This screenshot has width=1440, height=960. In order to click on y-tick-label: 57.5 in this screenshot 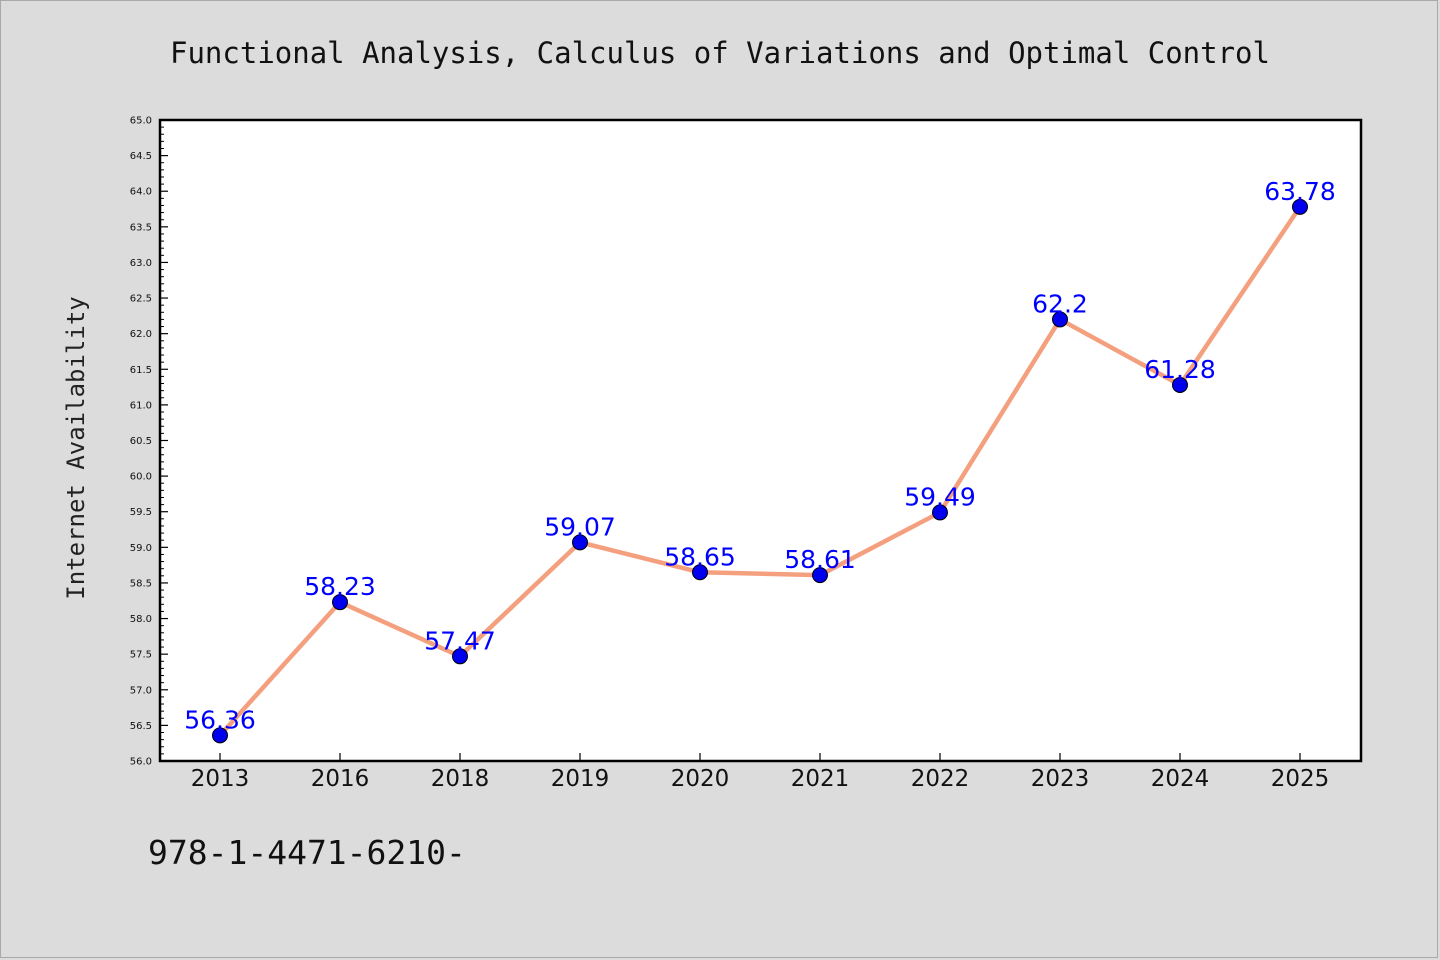, I will do `click(141, 655)`.